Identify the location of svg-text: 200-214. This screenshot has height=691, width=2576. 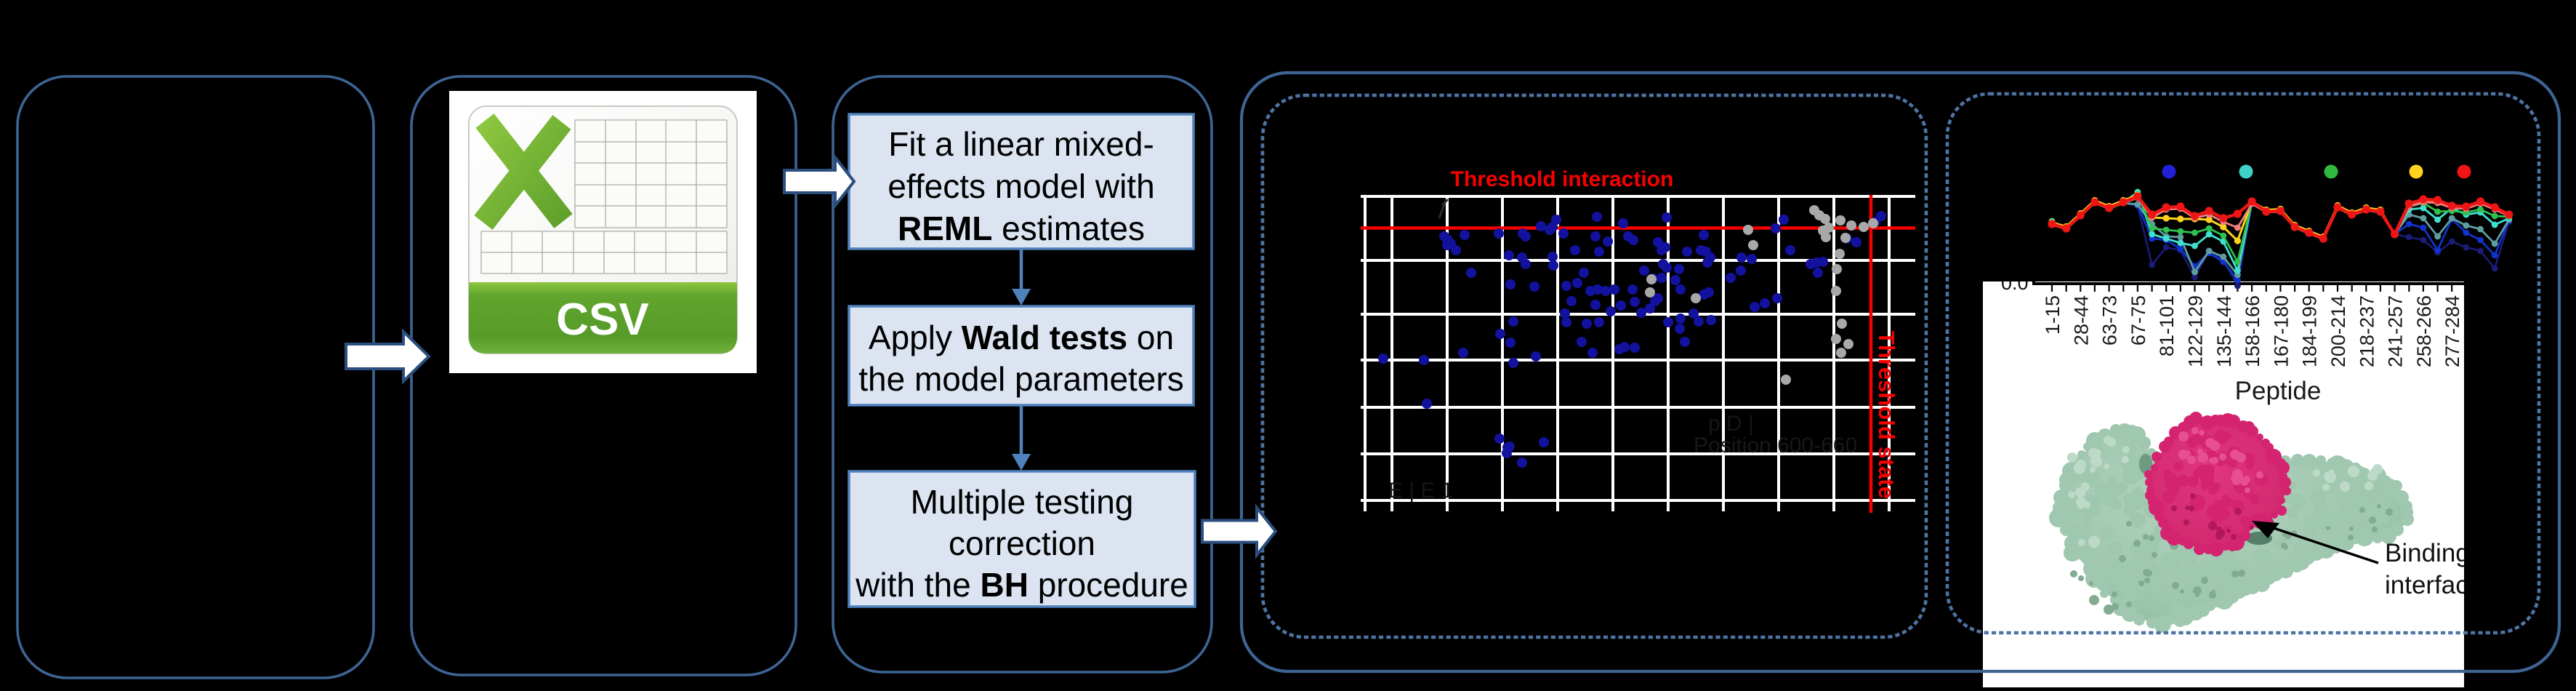
(2338, 331).